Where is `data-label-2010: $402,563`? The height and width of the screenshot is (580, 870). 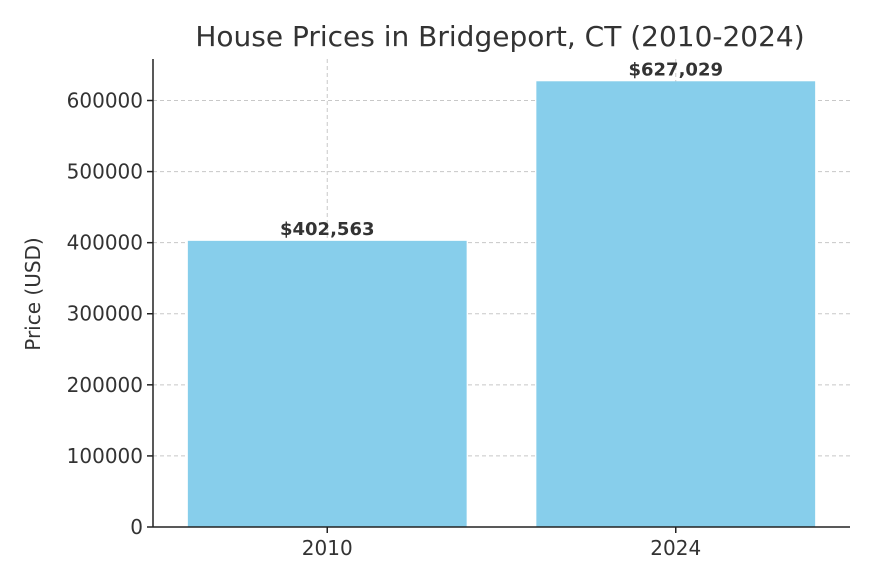 data-label-2010: $402,563 is located at coordinates (327, 229).